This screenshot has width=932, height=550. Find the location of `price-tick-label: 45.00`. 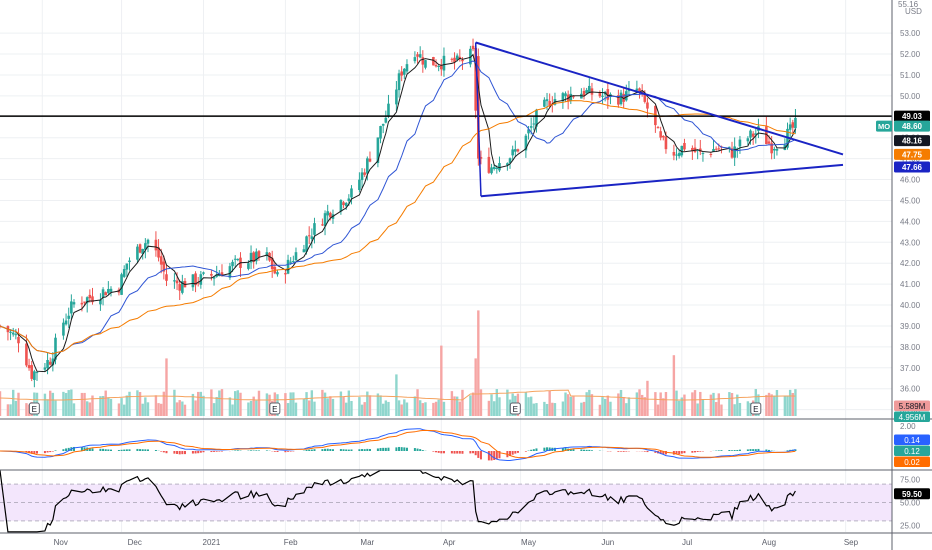

price-tick-label: 45.00 is located at coordinates (910, 200).